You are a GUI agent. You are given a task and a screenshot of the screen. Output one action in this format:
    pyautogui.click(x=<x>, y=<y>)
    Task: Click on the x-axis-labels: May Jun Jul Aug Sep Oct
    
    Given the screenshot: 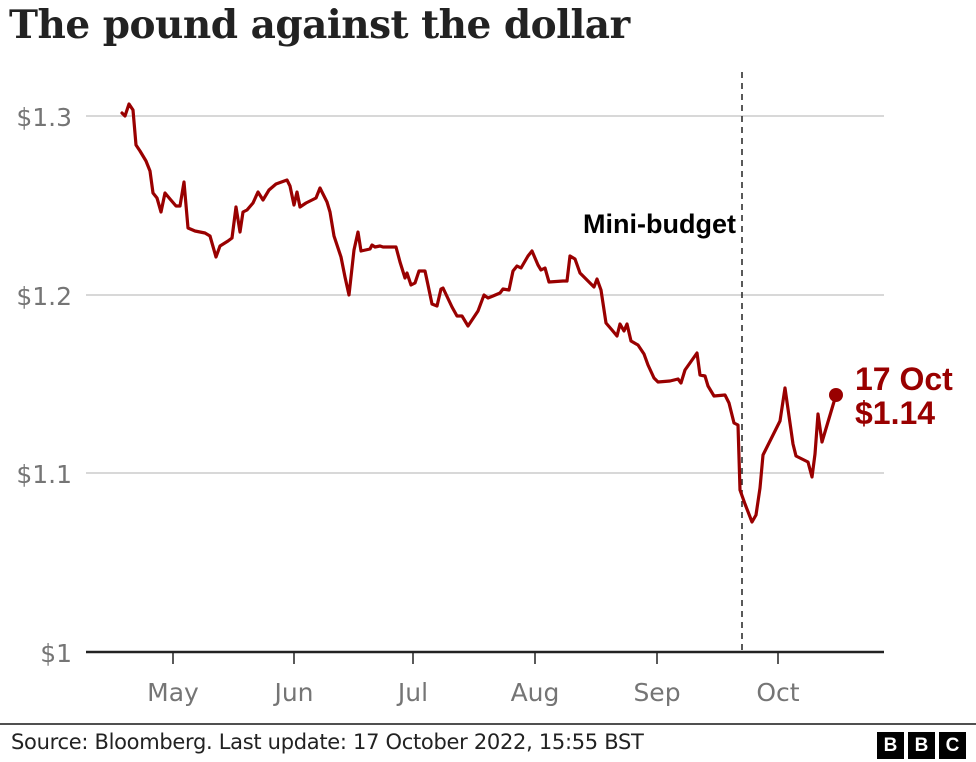 What is the action you would take?
    pyautogui.click(x=473, y=692)
    